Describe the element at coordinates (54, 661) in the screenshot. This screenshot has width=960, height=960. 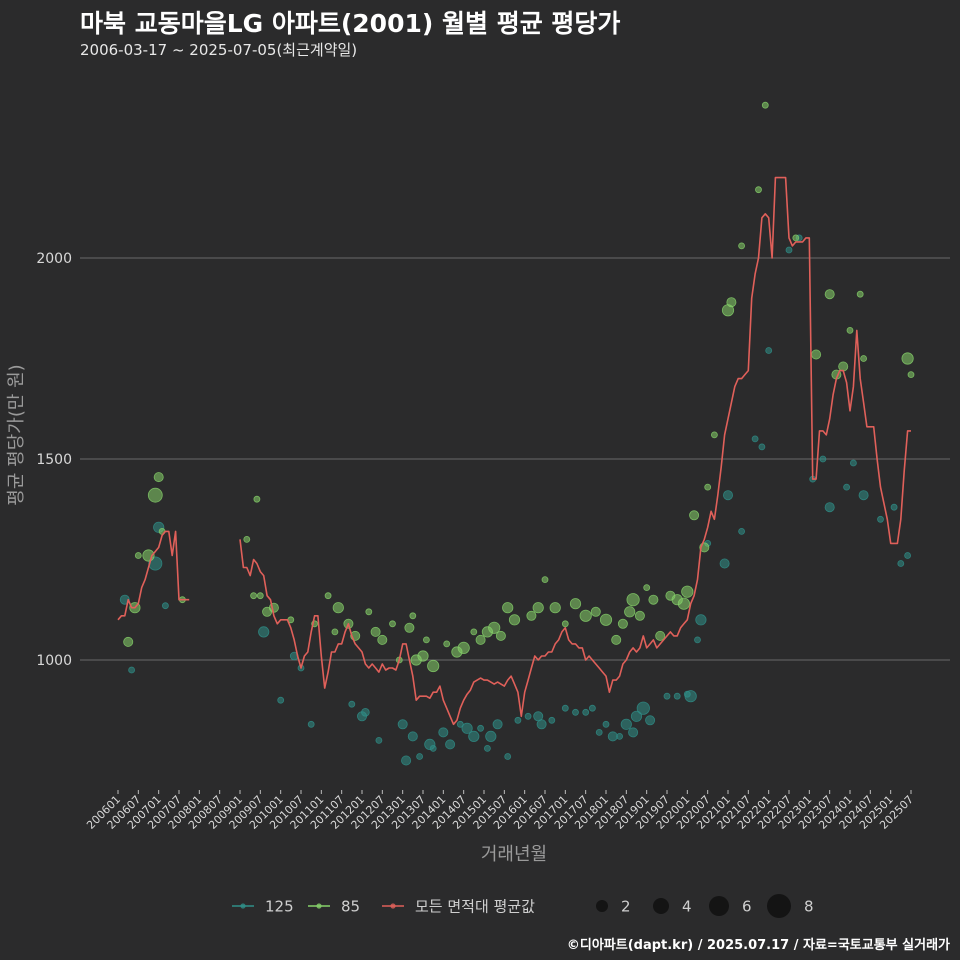
I see `y-tick-label-1000: 1000` at that location.